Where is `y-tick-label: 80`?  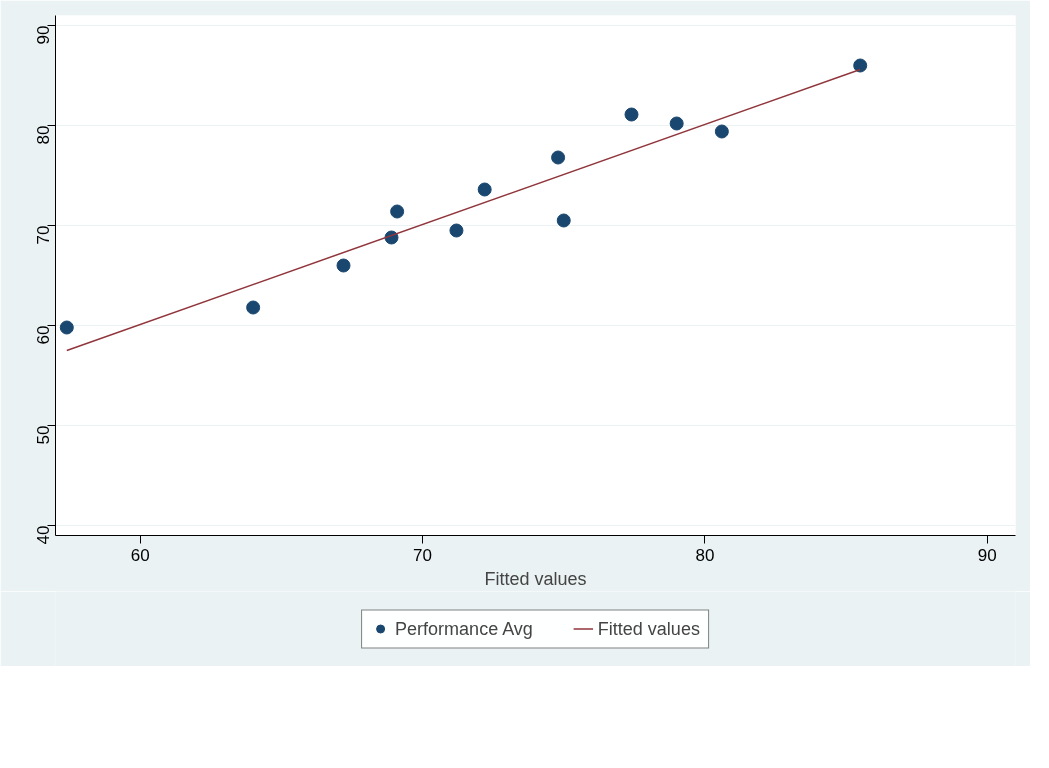 y-tick-label: 80 is located at coordinates (43, 135).